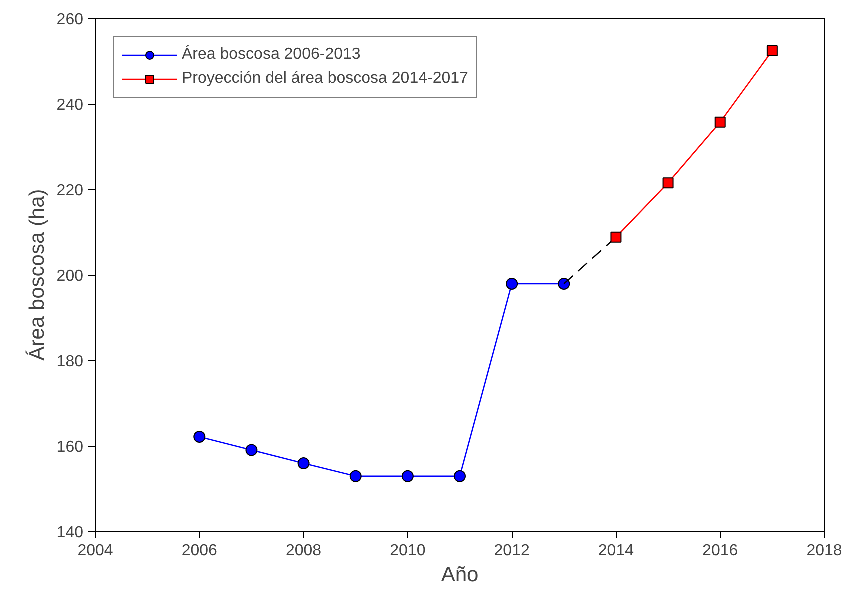 This screenshot has height=606, width=849. I want to click on y-tick-label: 260, so click(70, 20).